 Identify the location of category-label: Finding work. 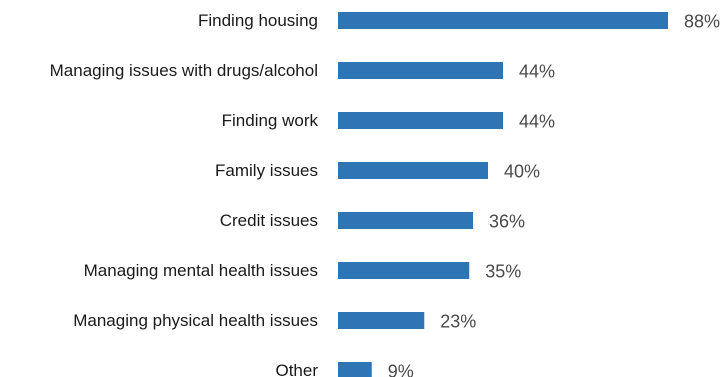
(270, 120).